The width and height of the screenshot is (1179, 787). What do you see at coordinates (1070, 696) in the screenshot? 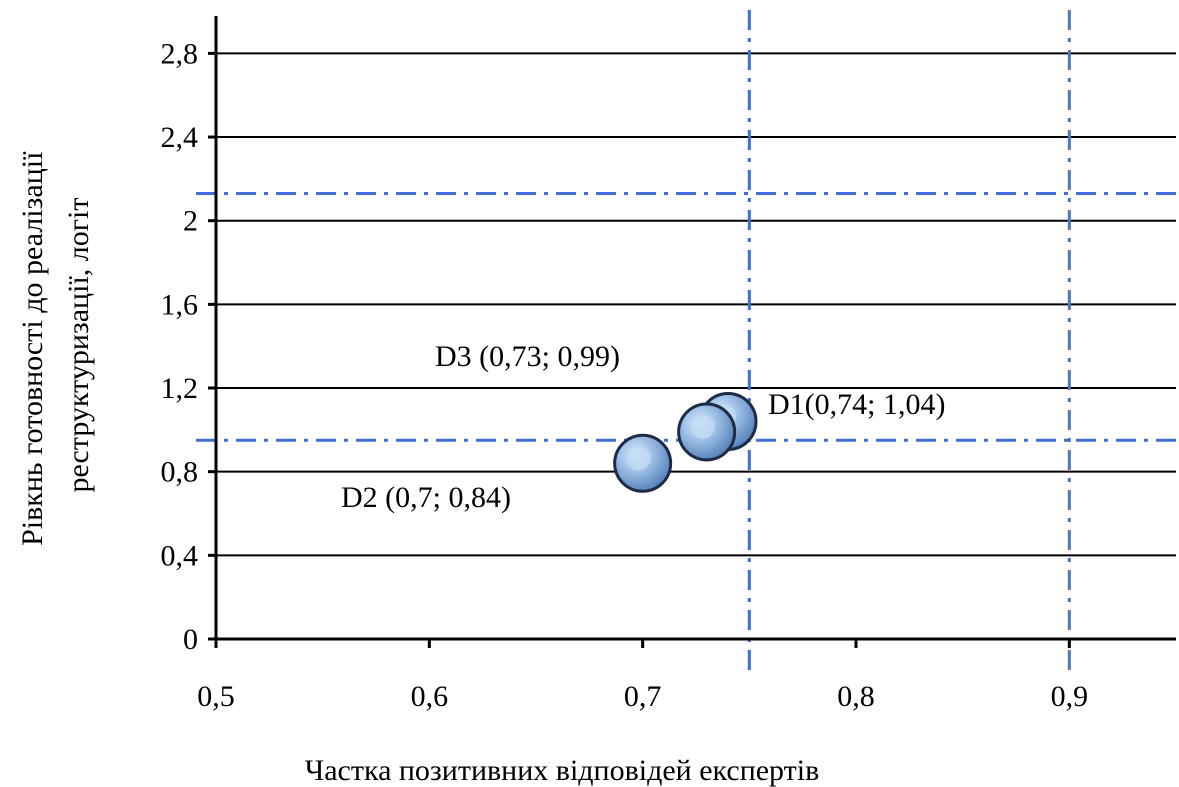
I see `x-tick-label-4: 0,9` at bounding box center [1070, 696].